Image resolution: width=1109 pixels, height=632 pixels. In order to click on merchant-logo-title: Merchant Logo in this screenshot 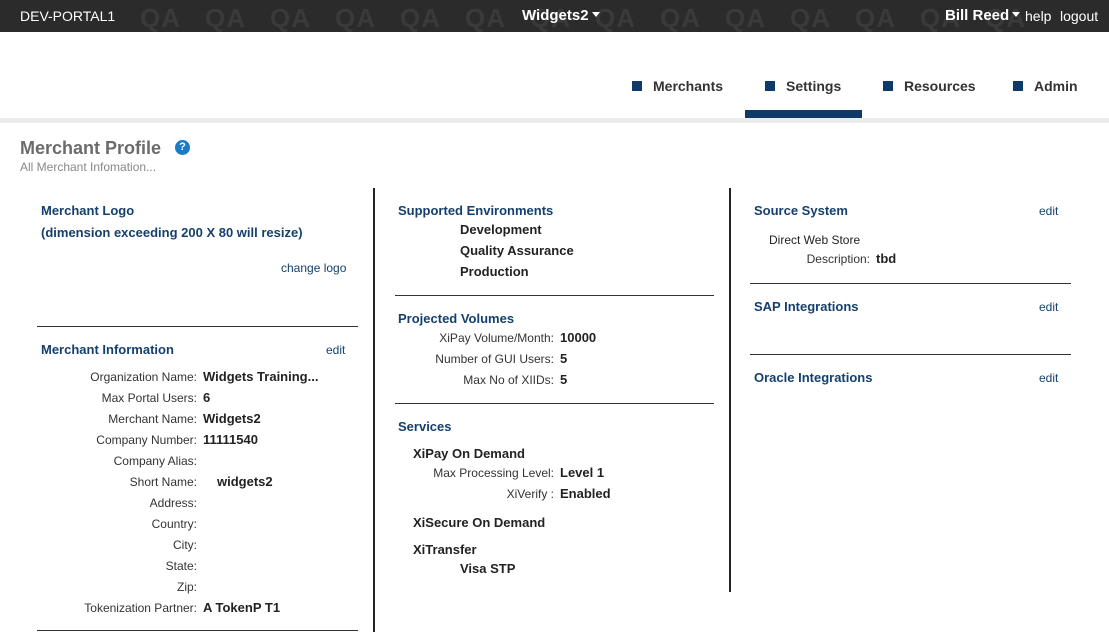, I will do `click(88, 210)`.